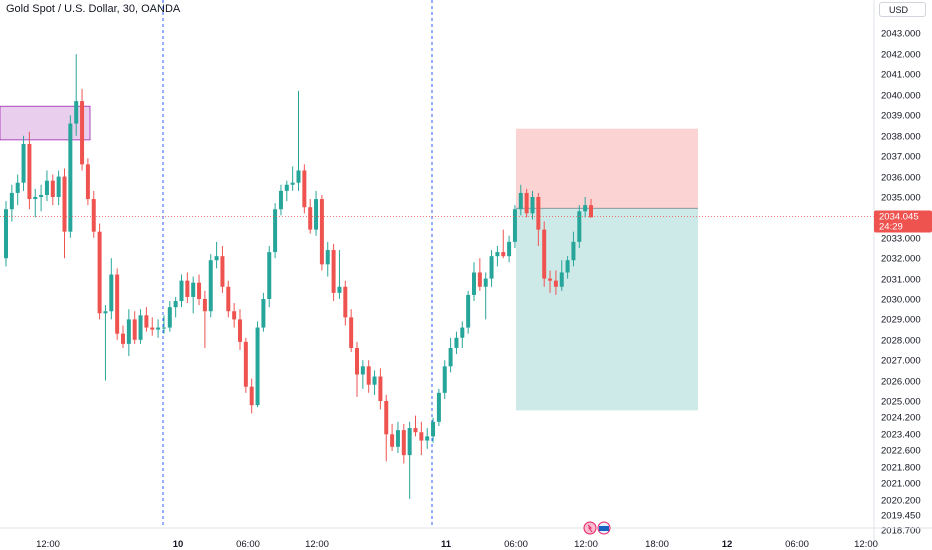  Describe the element at coordinates (901, 198) in the screenshot. I see `price-tick-label: 2035.000` at that location.